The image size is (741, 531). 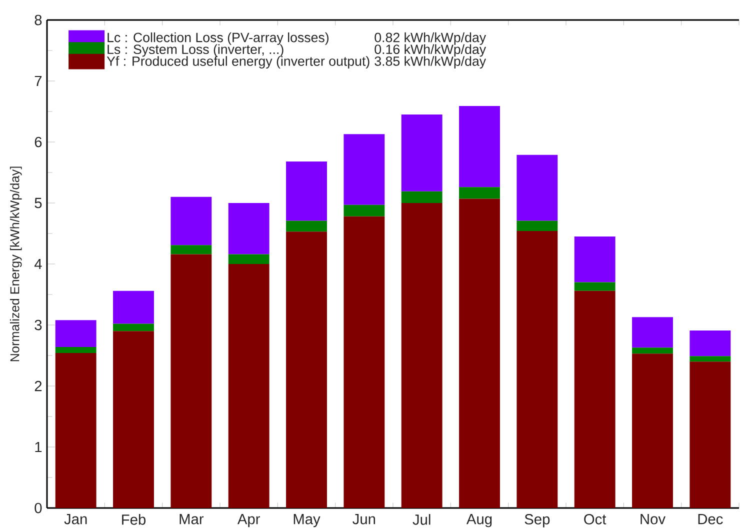 What do you see at coordinates (38, 20) in the screenshot?
I see `y-tick-label: 8` at bounding box center [38, 20].